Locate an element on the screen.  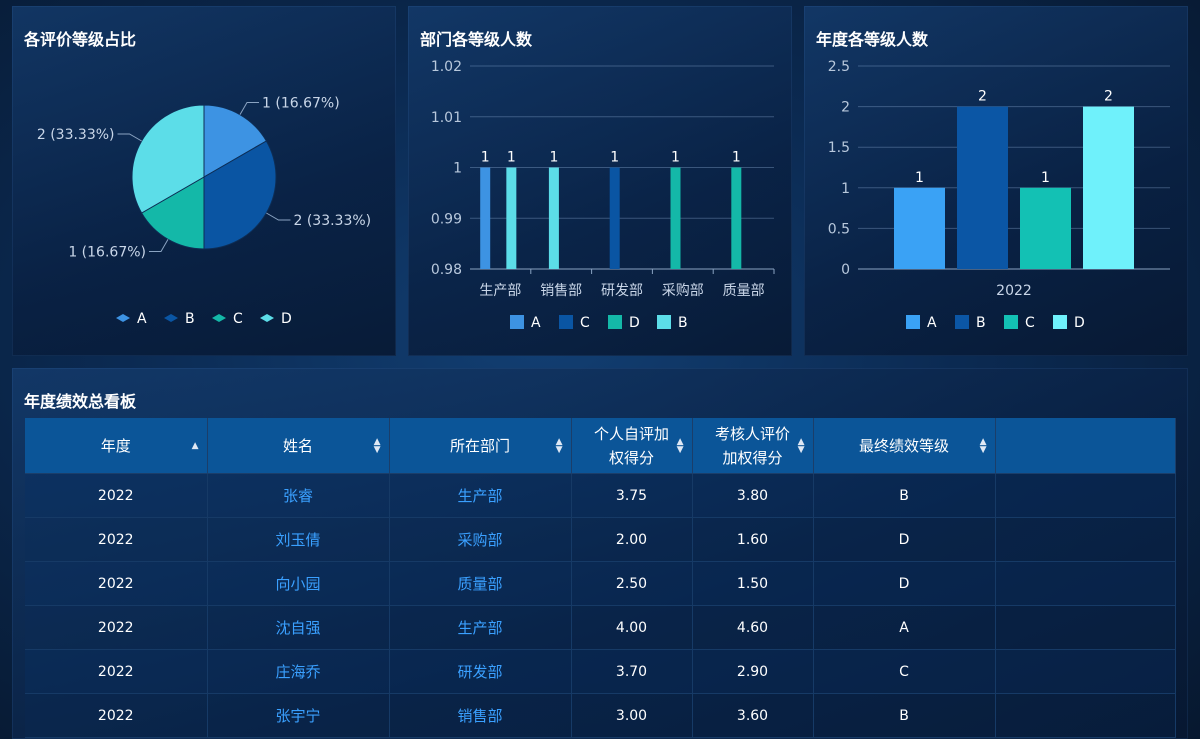
year-grade-bar-chart: 0 0.5 1 1.5 2 2.5 2022 1 2 1 2 A B C D is located at coordinates (999, 195).